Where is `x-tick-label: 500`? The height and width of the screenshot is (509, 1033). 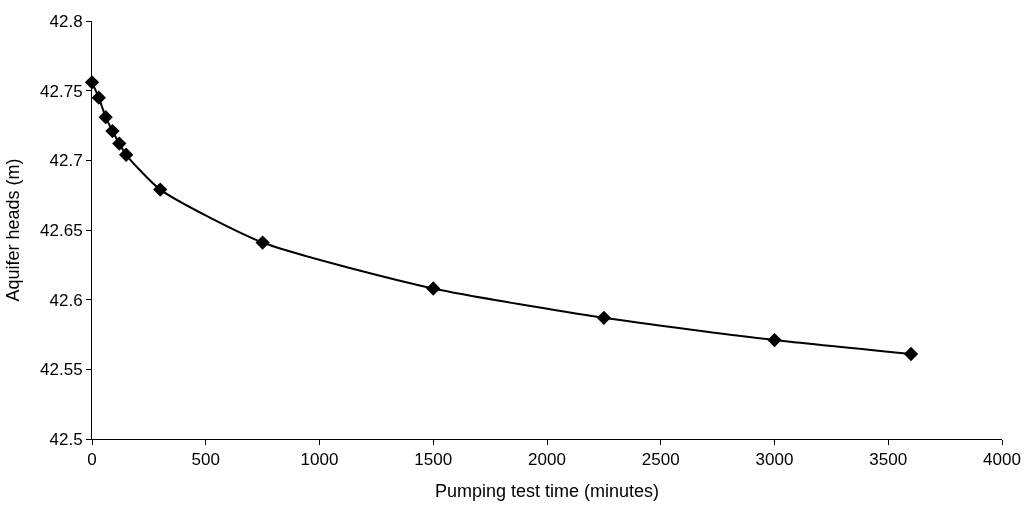 x-tick-label: 500 is located at coordinates (205, 460).